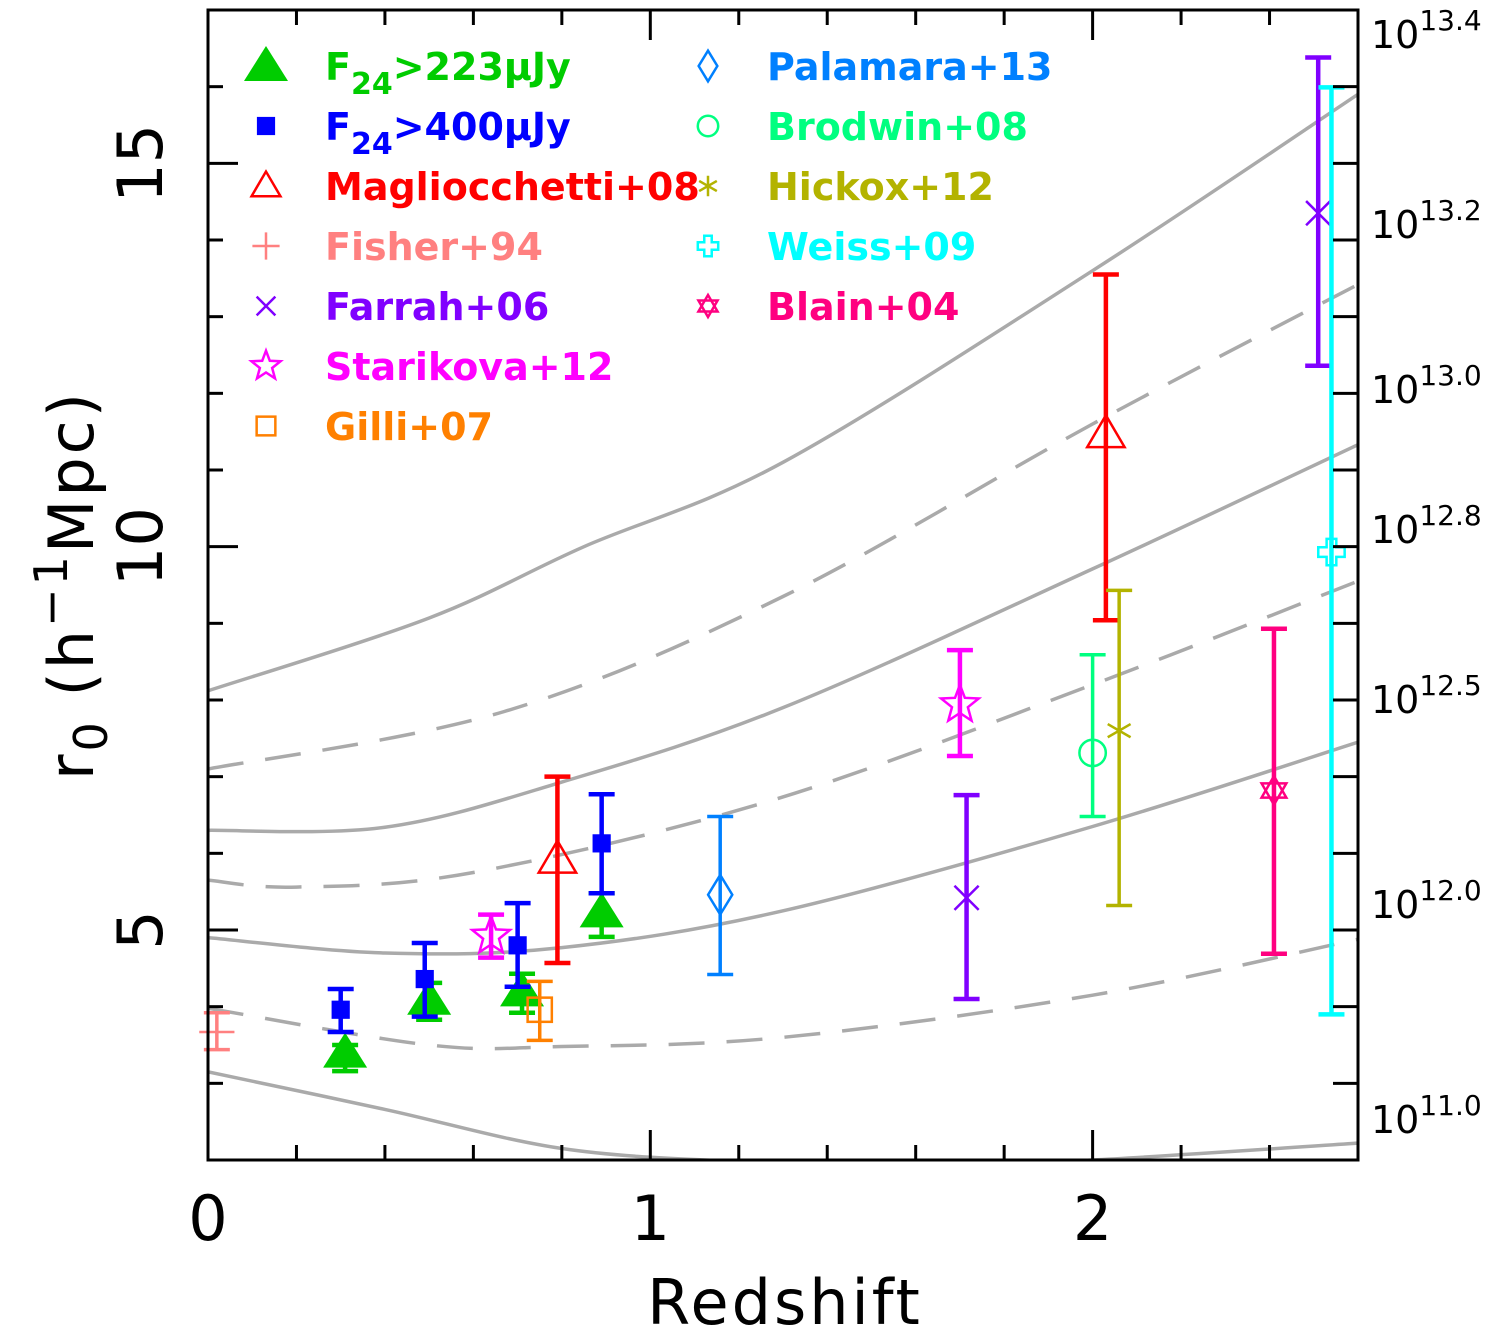 Image resolution: width=1495 pixels, height=1329 pixels. I want to click on right-axis-label: 1013.2, so click(1426, 220).